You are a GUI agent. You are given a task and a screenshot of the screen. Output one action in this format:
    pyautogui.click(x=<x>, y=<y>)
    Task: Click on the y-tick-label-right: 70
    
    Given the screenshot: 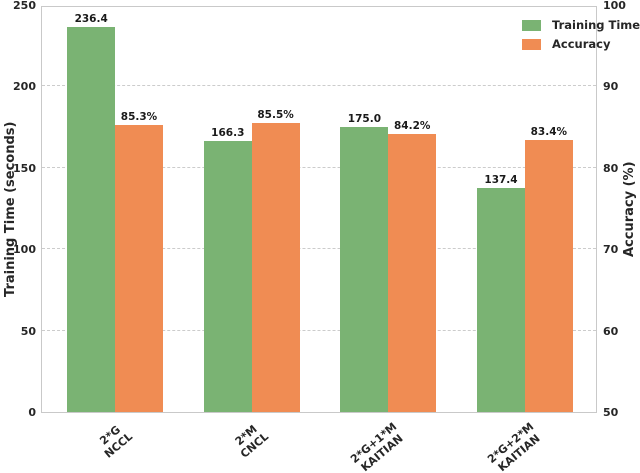 What is the action you would take?
    pyautogui.click(x=611, y=250)
    